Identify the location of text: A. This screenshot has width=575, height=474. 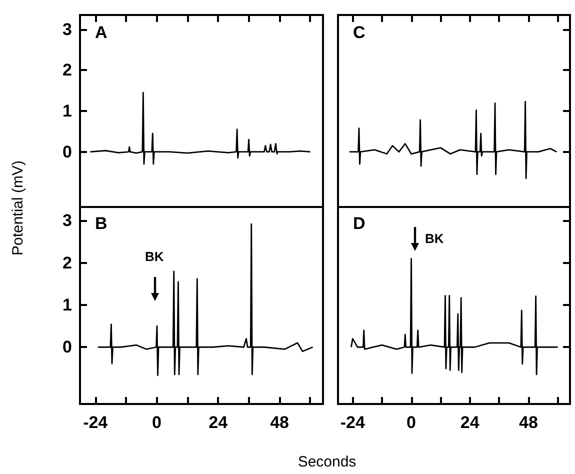
(101, 32).